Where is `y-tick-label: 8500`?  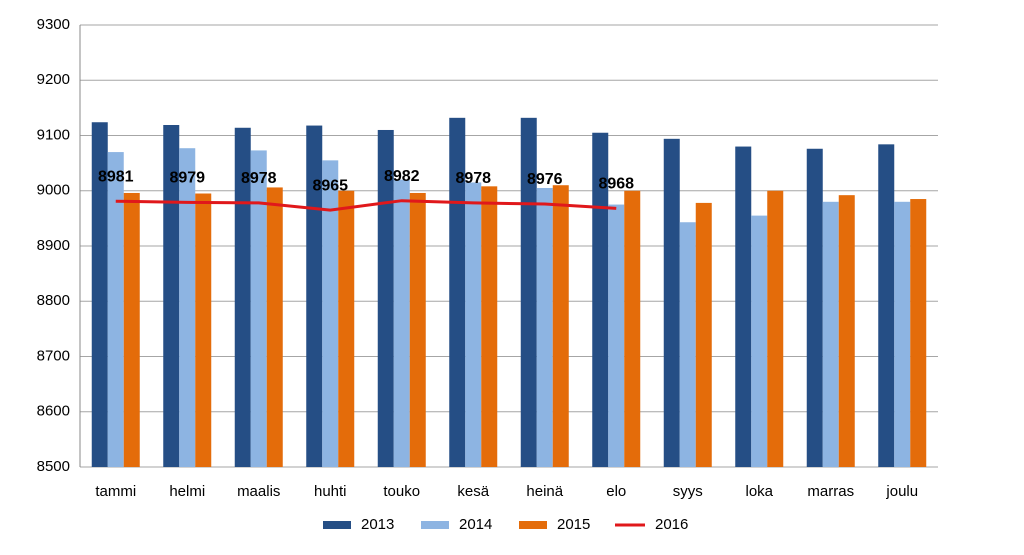 y-tick-label: 8500 is located at coordinates (53, 466).